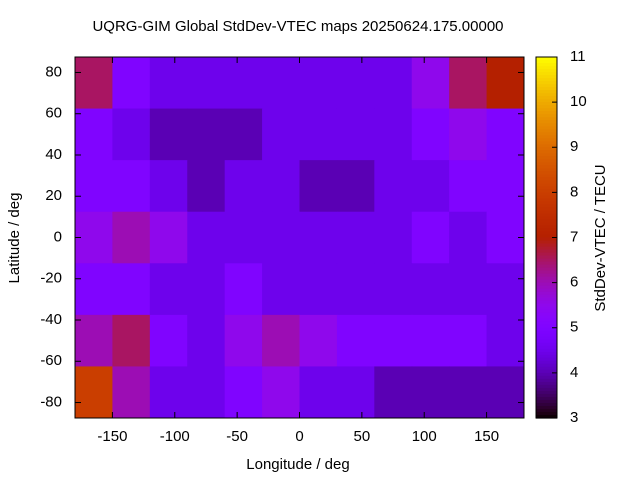 Image resolution: width=640 pixels, height=480 pixels. What do you see at coordinates (424, 436) in the screenshot?
I see `x-tick-label: 100` at bounding box center [424, 436].